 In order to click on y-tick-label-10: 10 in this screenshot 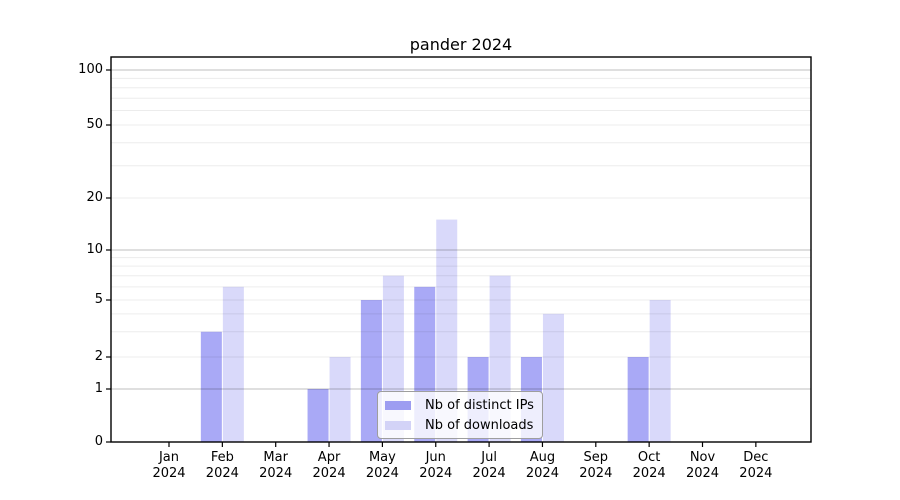, I will do `click(94, 249)`.